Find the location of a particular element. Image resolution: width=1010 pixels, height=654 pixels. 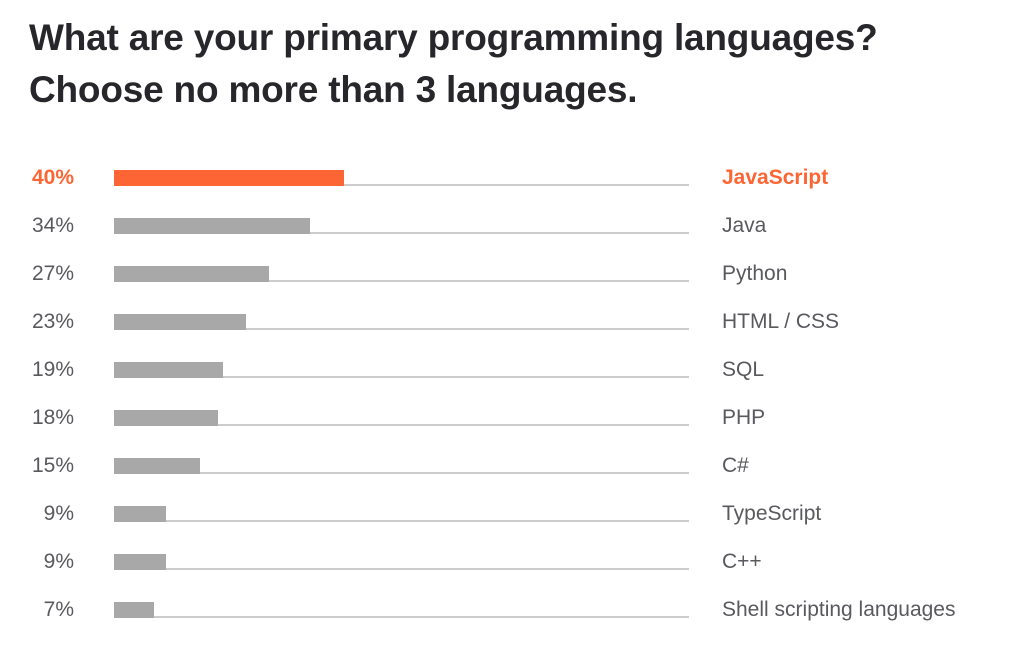

bar-row: 9% C++ is located at coordinates (505, 571).